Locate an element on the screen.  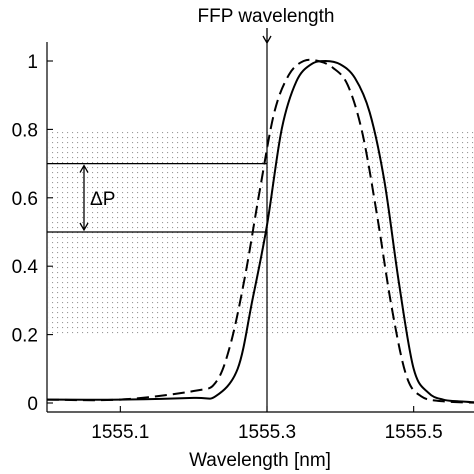
down-arrow-icon is located at coordinates (267, 36).